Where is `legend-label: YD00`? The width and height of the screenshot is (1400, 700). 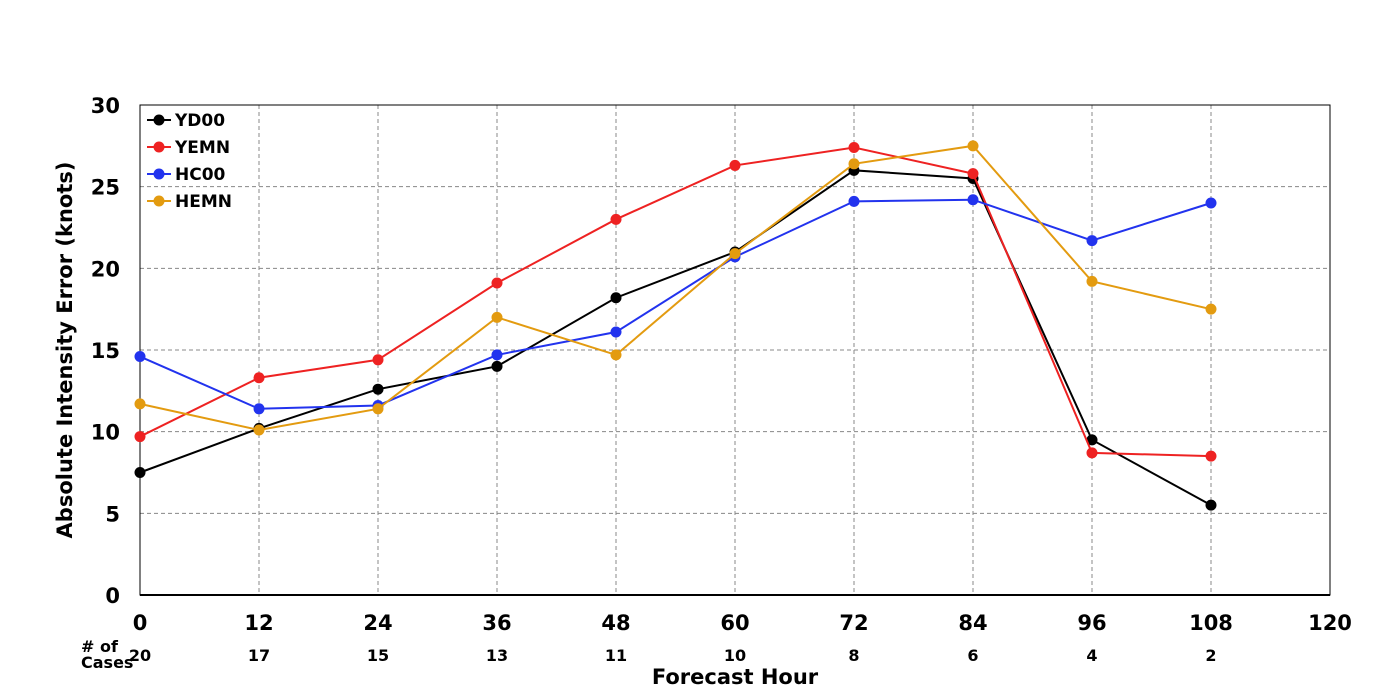 legend-label: YD00 is located at coordinates (199, 121).